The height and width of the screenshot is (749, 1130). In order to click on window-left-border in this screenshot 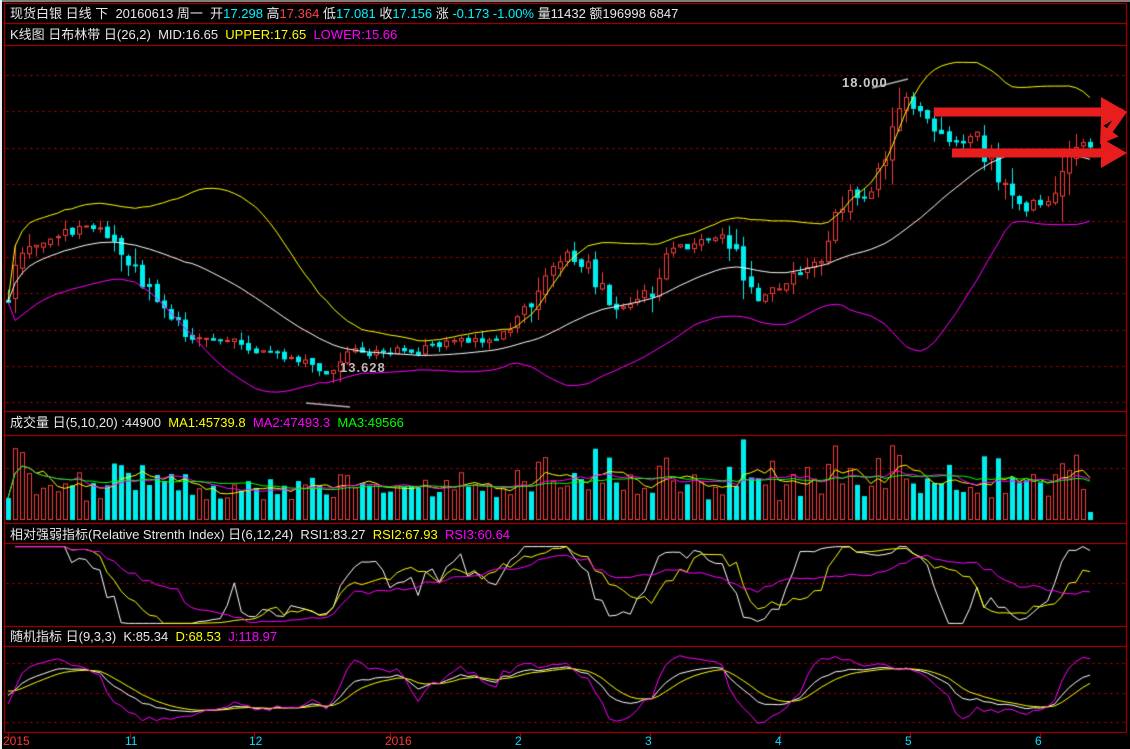, I will do `click(1, 374)`.